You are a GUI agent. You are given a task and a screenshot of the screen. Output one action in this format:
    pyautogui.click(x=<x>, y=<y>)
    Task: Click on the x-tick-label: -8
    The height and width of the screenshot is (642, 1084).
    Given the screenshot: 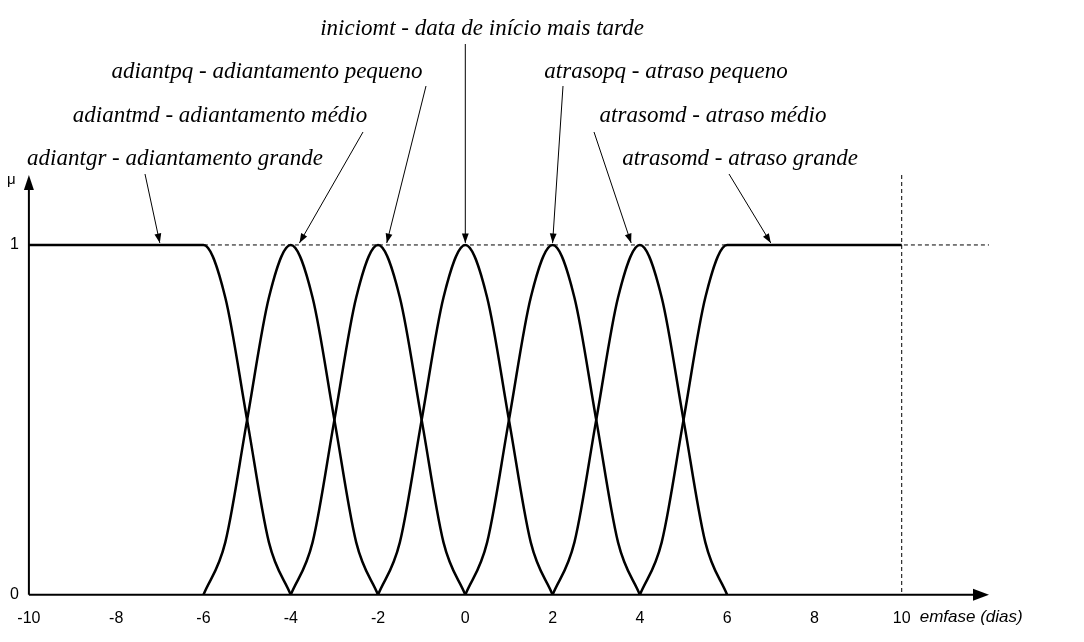 What is the action you would take?
    pyautogui.click(x=116, y=617)
    